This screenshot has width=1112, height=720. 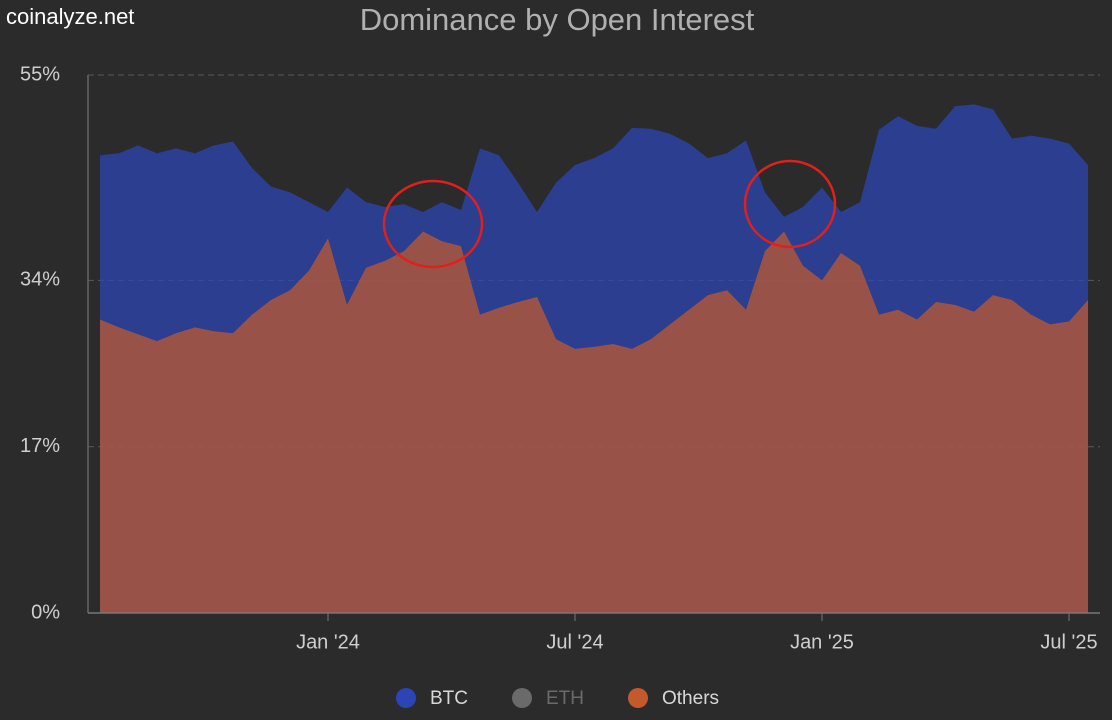 I want to click on y-tick-label: 55%, so click(x=40, y=74).